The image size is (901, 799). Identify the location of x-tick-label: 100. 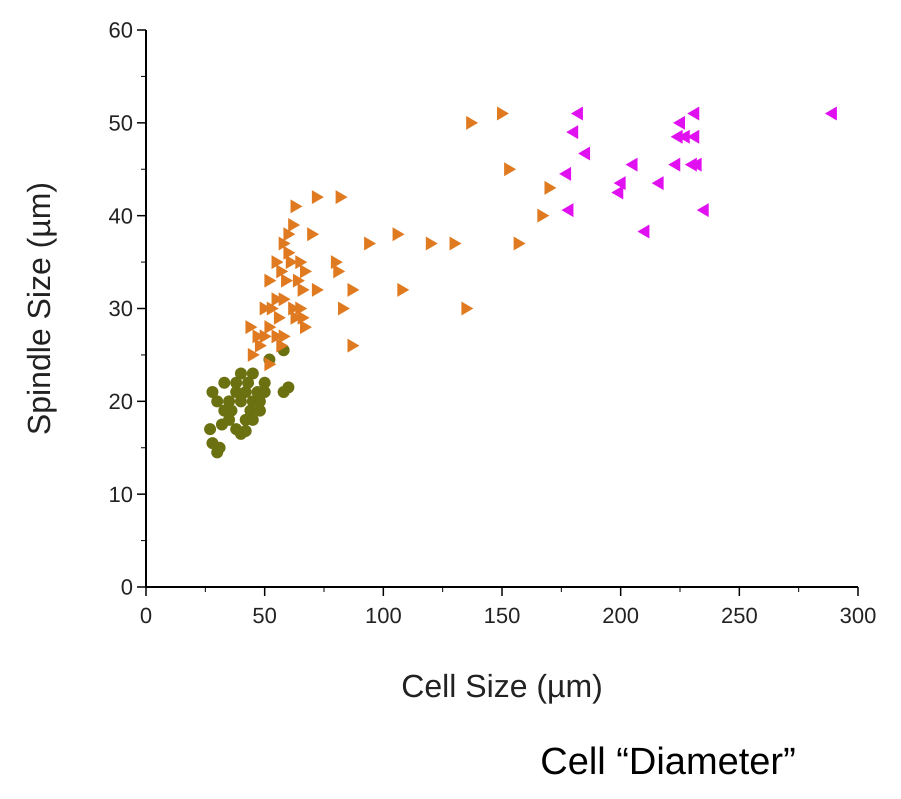
(383, 615).